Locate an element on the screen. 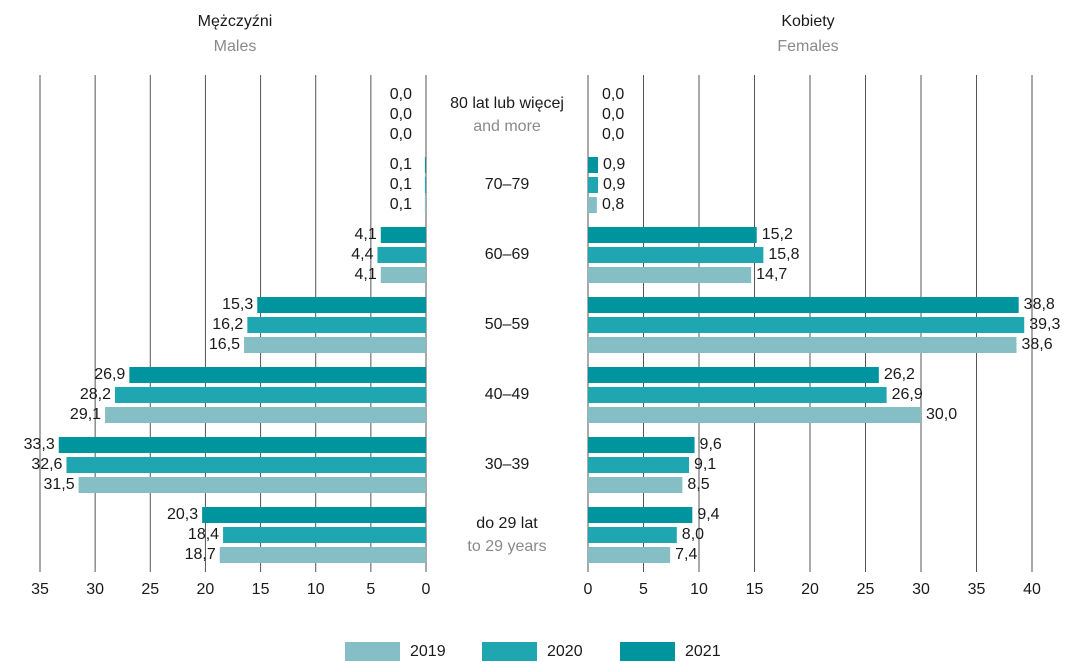 This screenshot has height=662, width=1071. category-label: 50–59 is located at coordinates (507, 324).